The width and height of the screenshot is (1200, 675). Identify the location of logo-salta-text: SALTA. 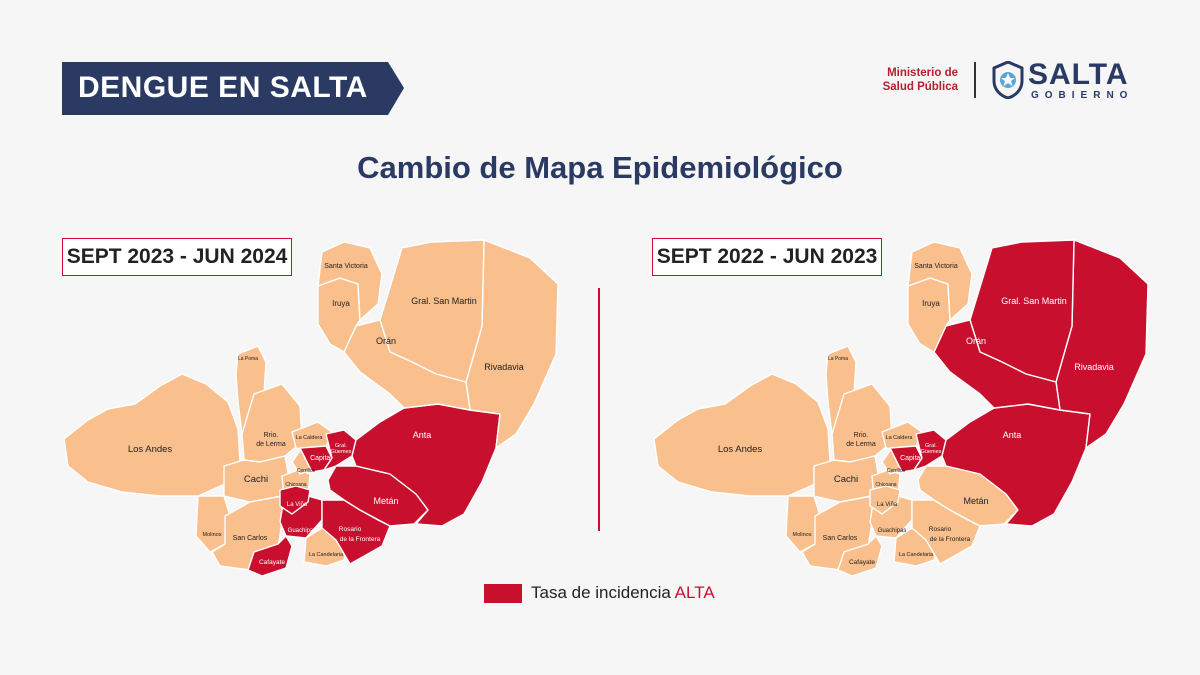
(1078, 74).